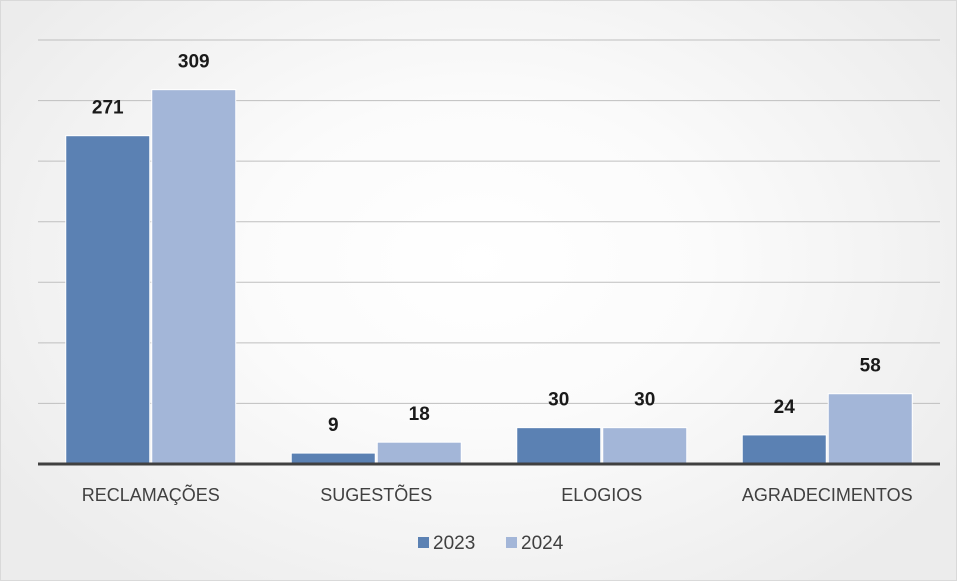 Image resolution: width=957 pixels, height=581 pixels. I want to click on category-label: AGRADECIMENTOS, so click(827, 495).